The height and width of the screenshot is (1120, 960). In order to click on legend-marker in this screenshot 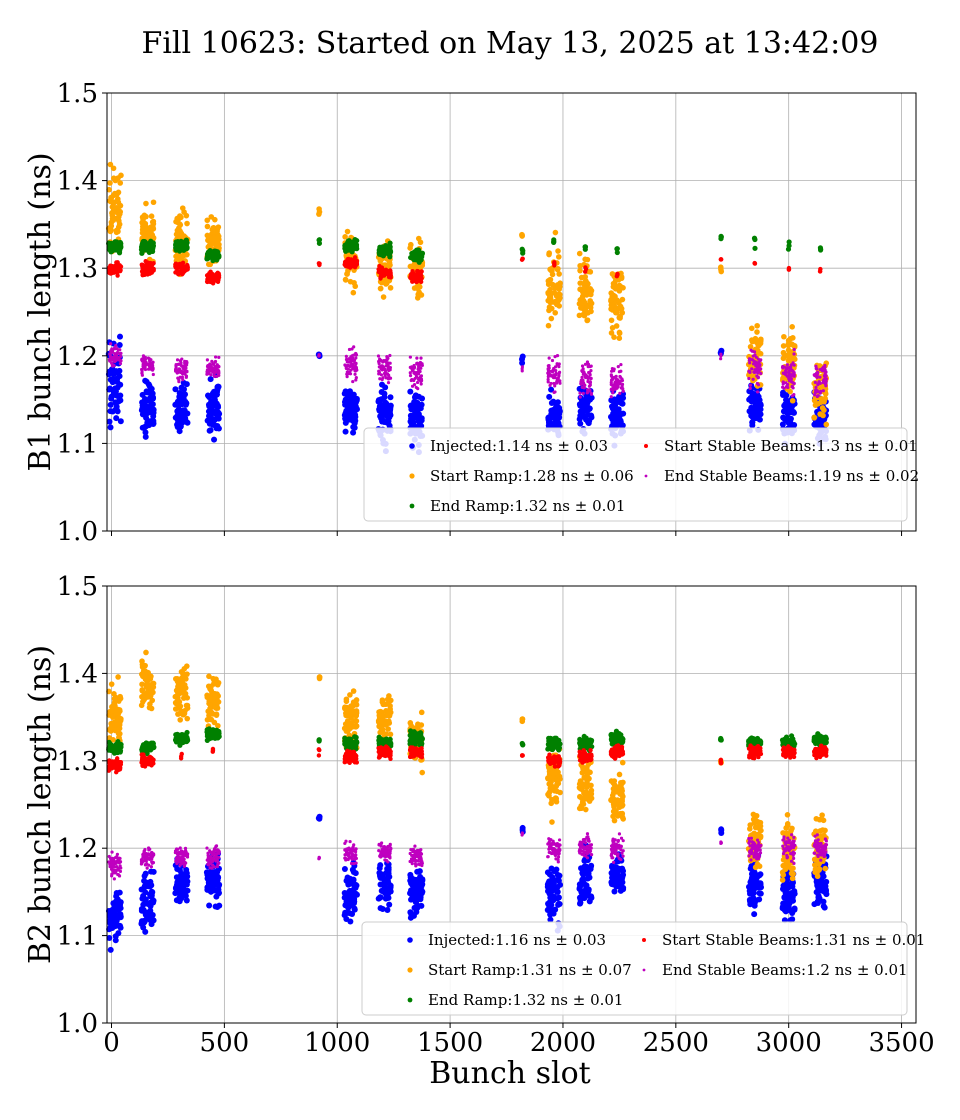, I will do `click(412, 446)`.